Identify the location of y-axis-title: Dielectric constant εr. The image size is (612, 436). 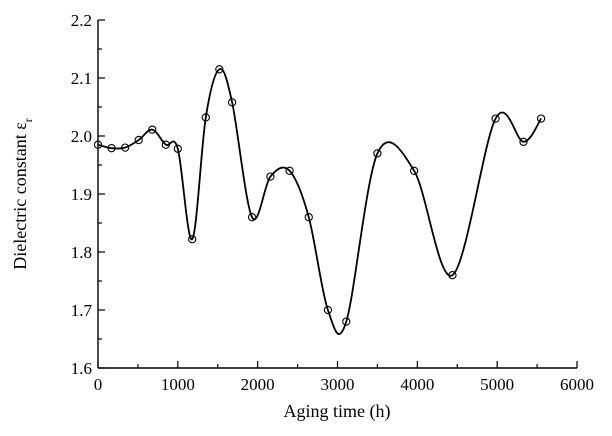
(22, 194).